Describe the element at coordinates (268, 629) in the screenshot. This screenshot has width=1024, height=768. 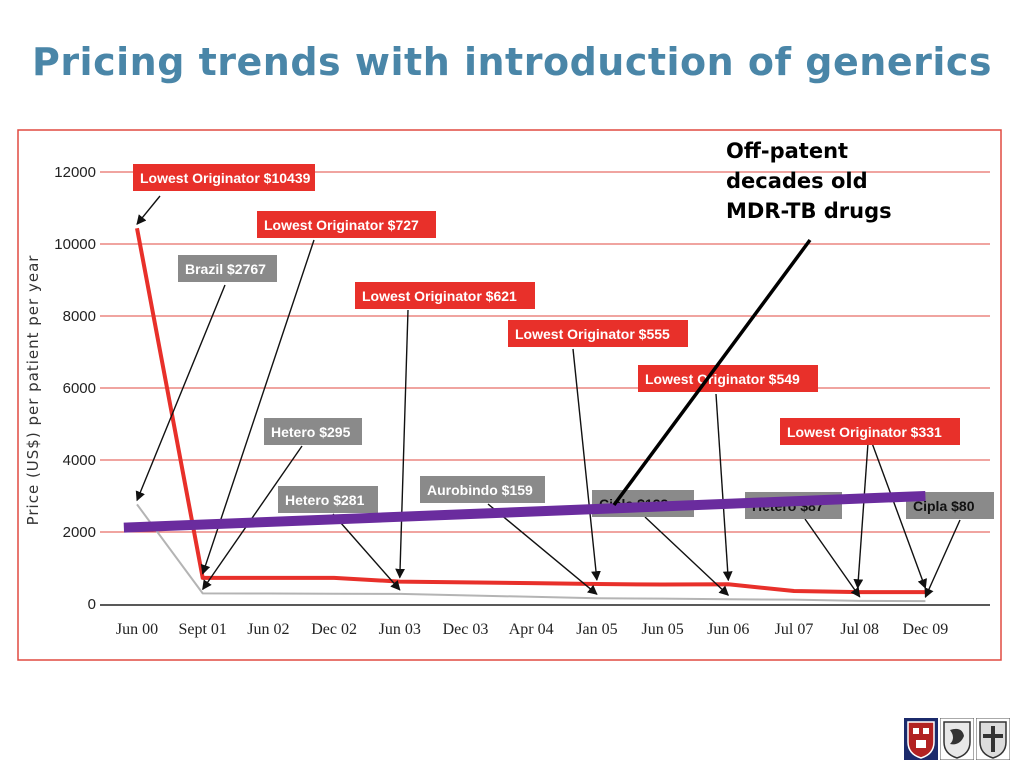
I see `x-tick-label-2: Jun 02` at that location.